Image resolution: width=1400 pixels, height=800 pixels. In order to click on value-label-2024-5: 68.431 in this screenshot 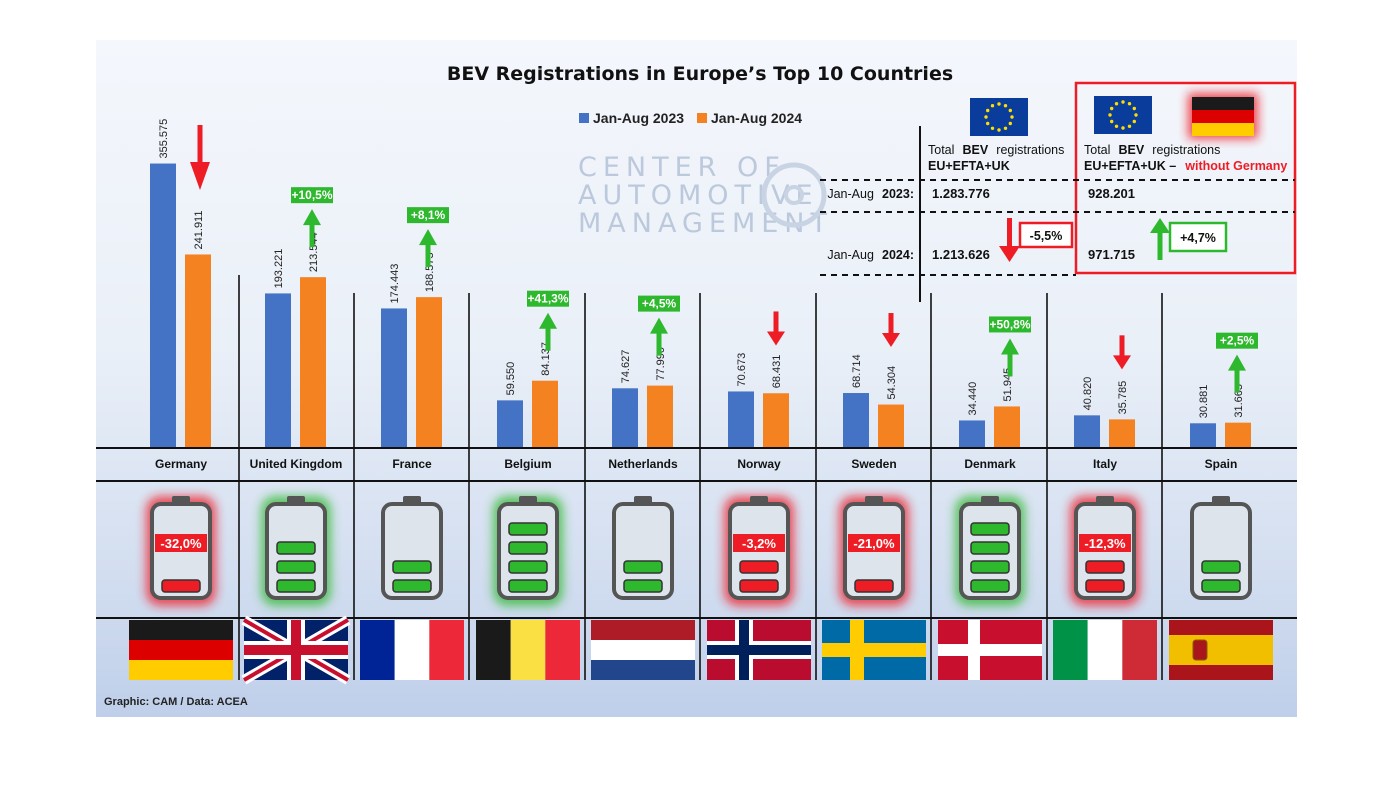, I will do `click(777, 372)`.